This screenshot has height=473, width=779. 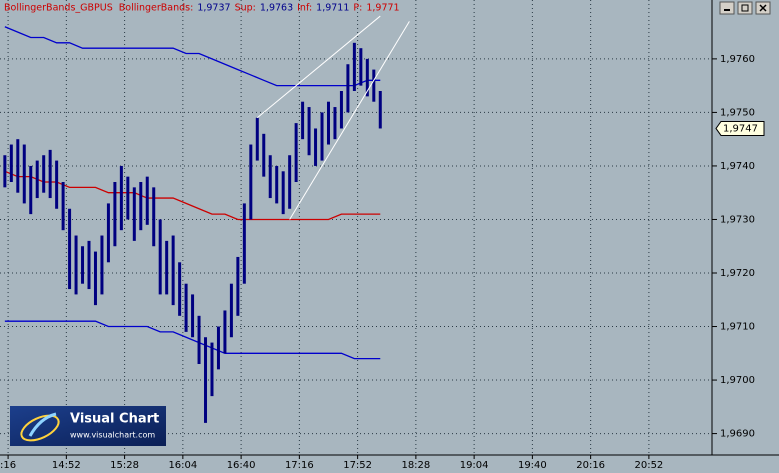 What do you see at coordinates (737, 59) in the screenshot?
I see `y-tick-label: 1,9760` at bounding box center [737, 59].